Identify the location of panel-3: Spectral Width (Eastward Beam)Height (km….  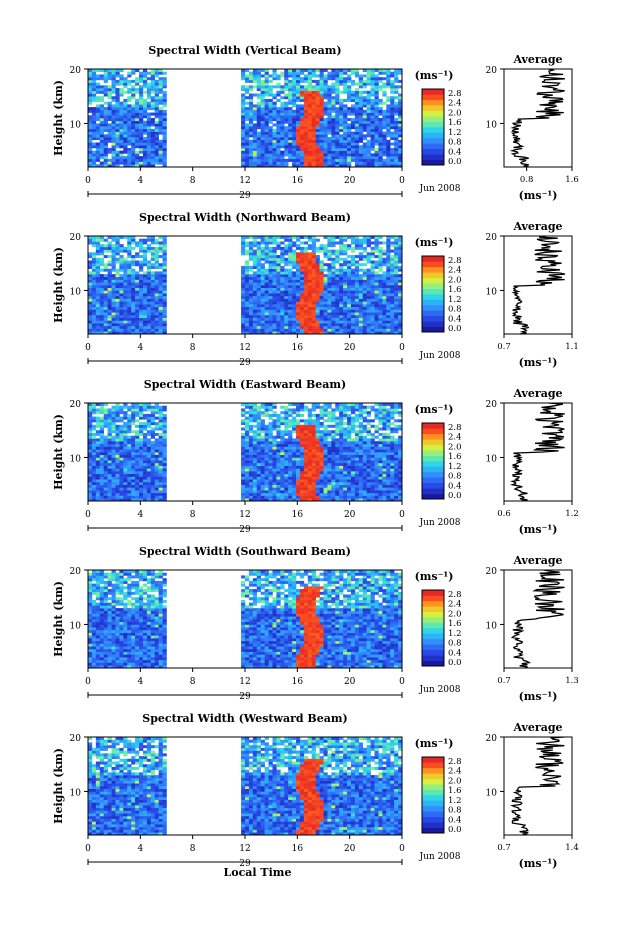
(315, 457).